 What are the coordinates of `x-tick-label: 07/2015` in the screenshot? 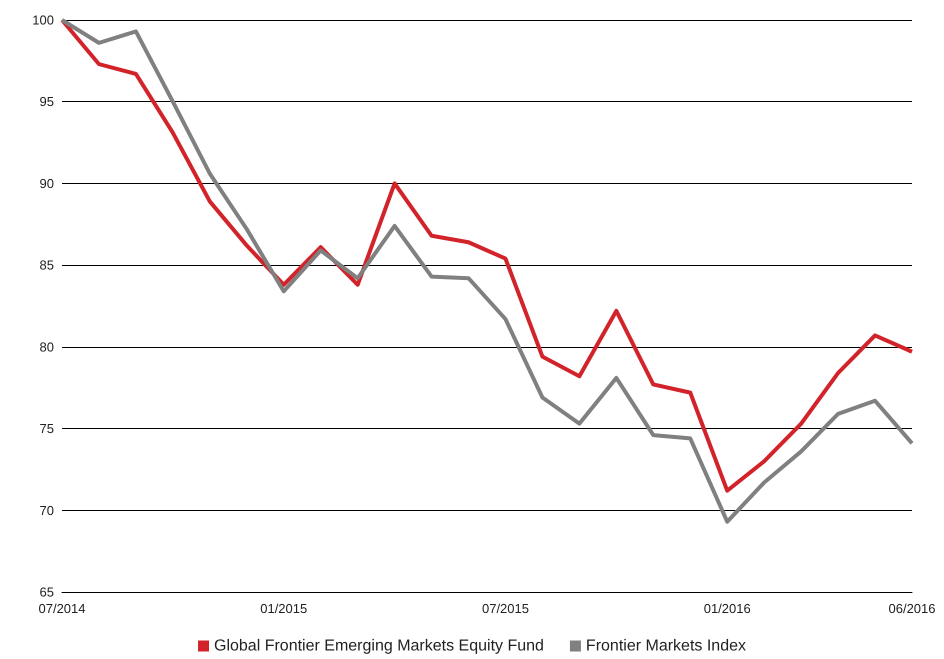 It's located at (505, 608).